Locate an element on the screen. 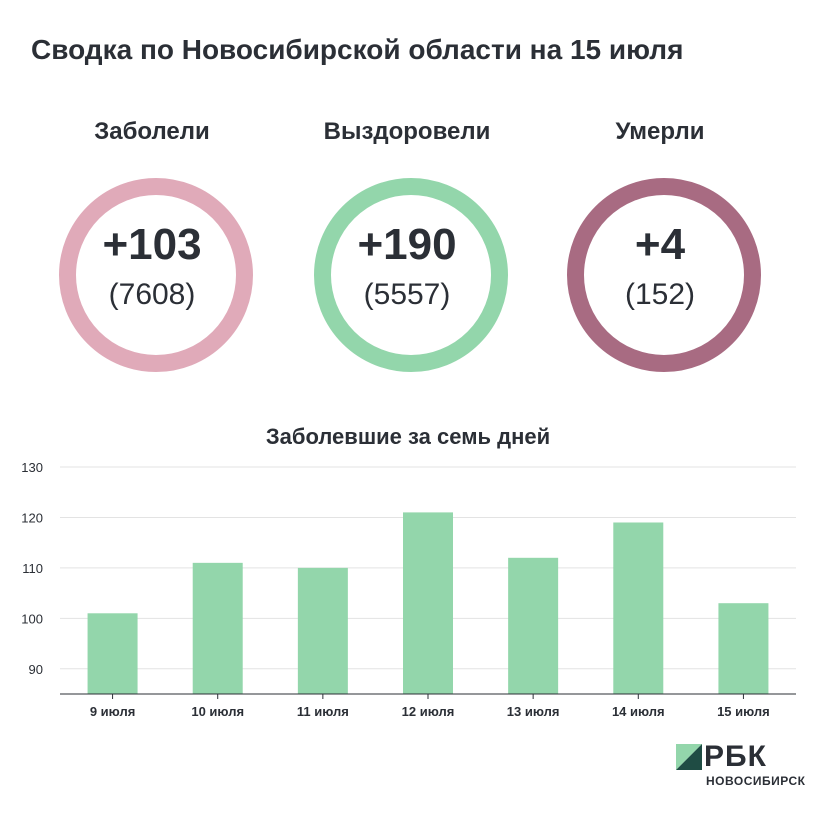 This screenshot has height=816, width=816. x-tick-label: 15 июля is located at coordinates (743, 711).